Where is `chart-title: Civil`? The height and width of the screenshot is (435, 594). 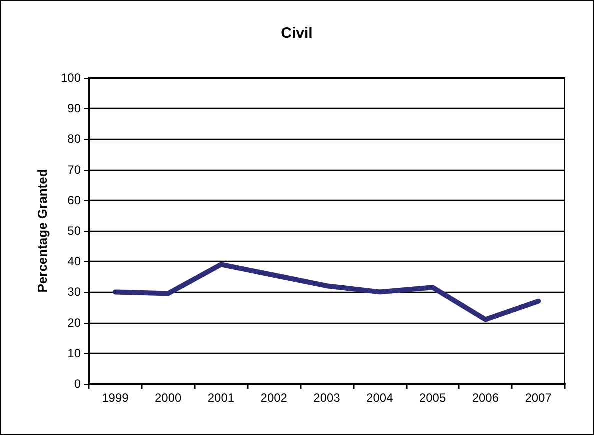 chart-title: Civil is located at coordinates (297, 33).